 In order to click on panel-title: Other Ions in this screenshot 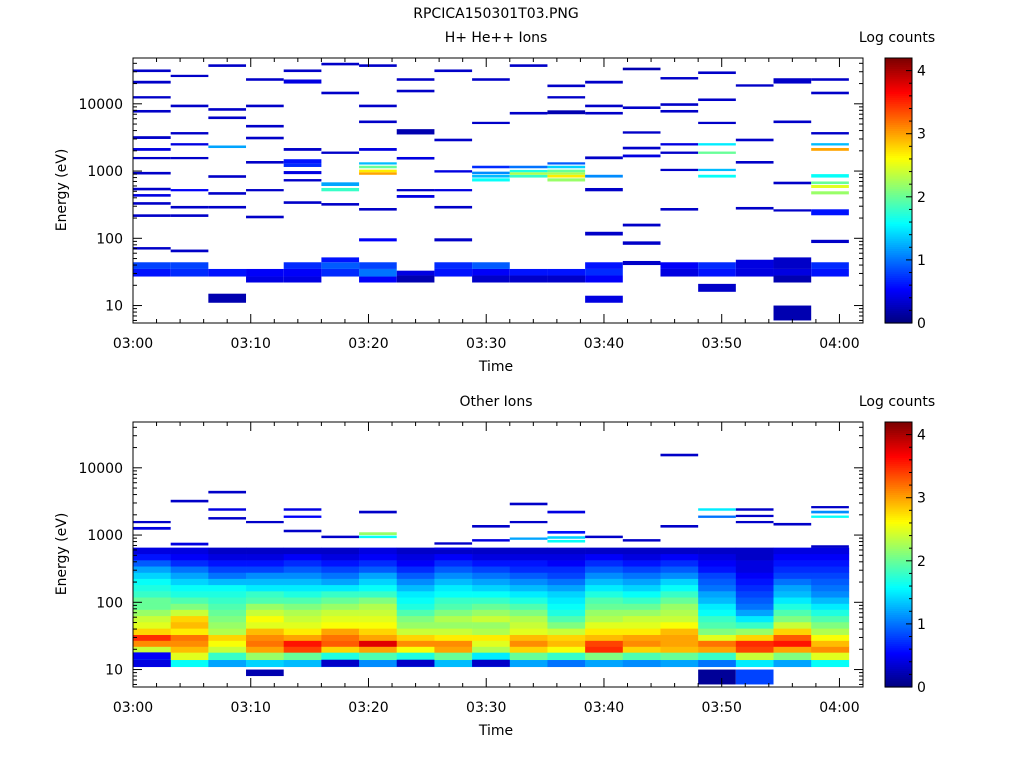, I will do `click(495, 402)`.